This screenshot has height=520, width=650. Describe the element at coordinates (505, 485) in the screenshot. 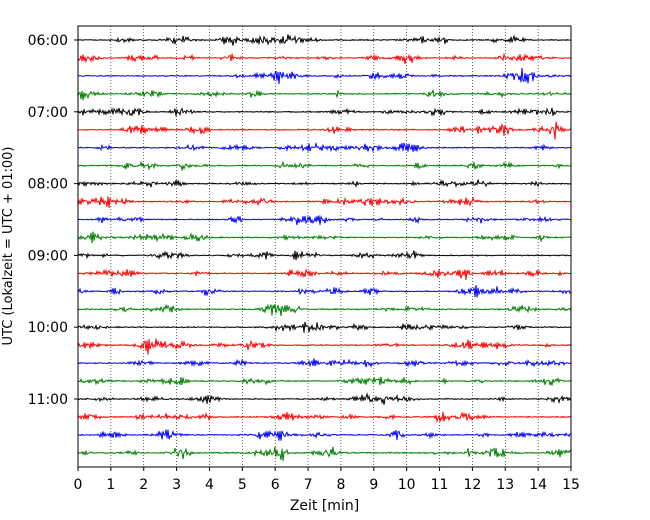

I see `x-tick-label: 13` at that location.